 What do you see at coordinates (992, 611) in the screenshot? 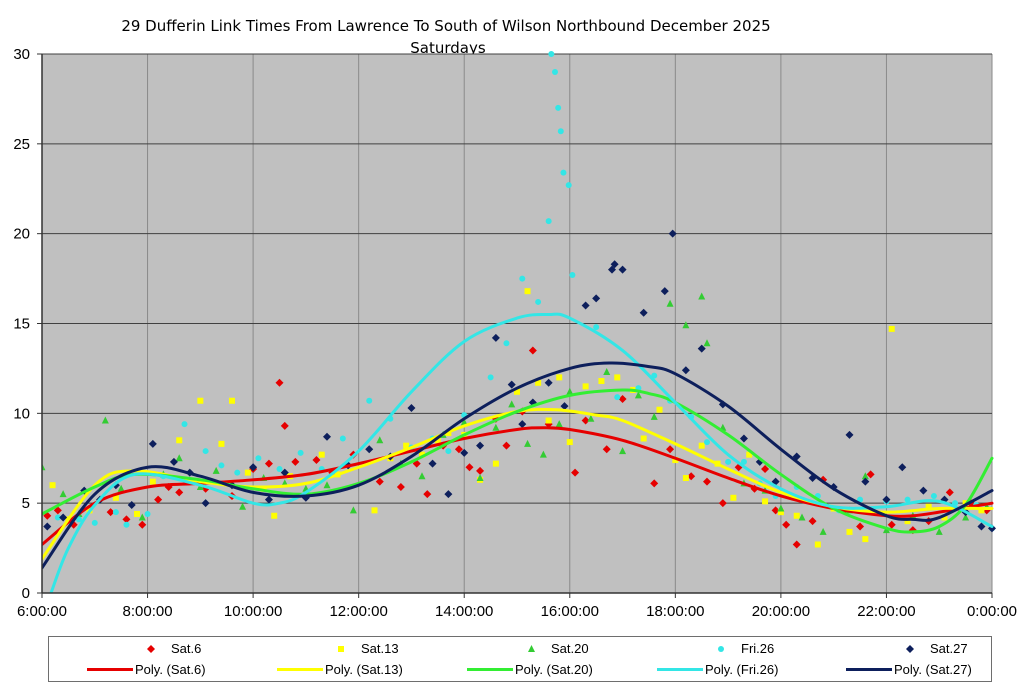
I see `x-tick-label: 0:00:00` at bounding box center [992, 611].